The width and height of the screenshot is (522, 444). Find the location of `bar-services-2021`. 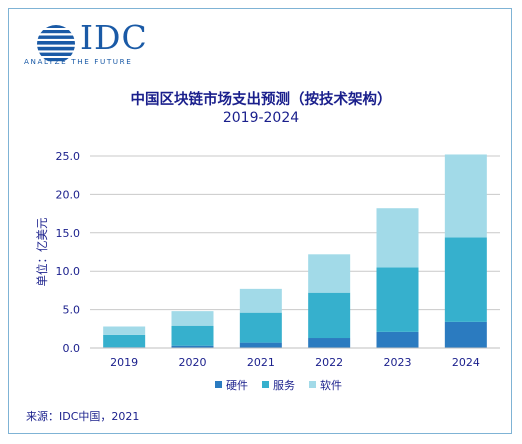

bar-services-2021 is located at coordinates (260, 327).